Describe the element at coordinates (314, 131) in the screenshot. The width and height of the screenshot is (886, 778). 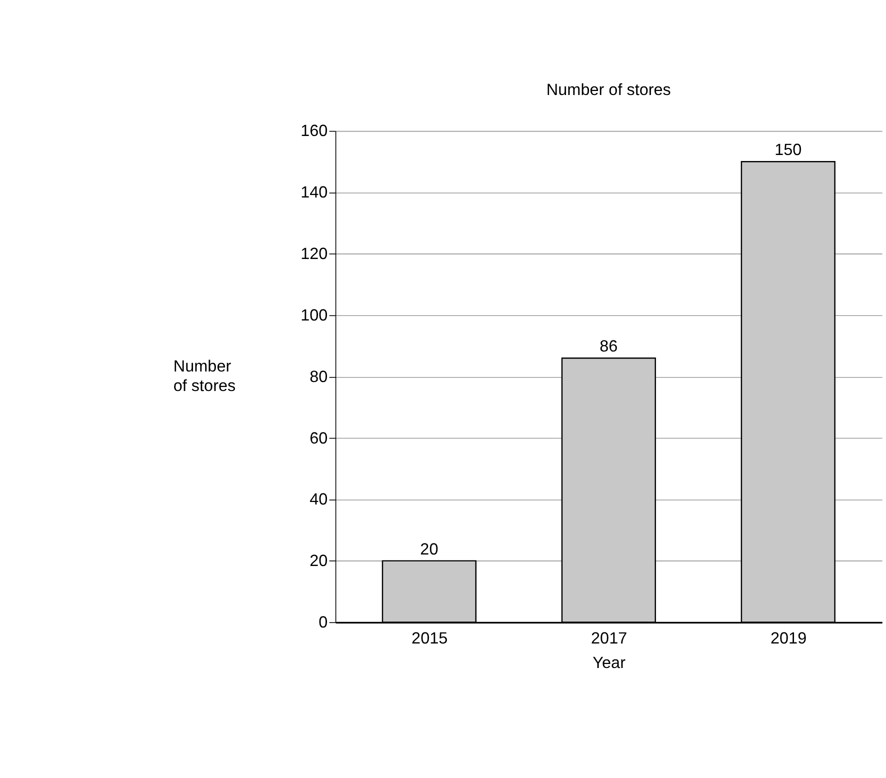
I see `y-tick-label: 160` at that location.